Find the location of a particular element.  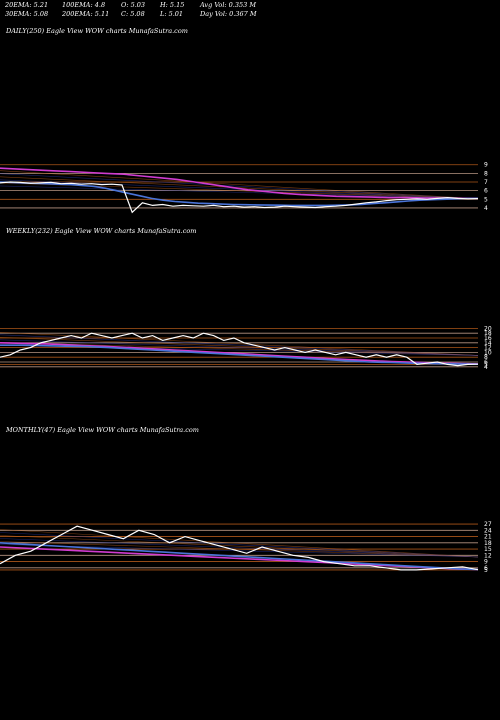

monthly-tick-label: 5 is located at coordinates (486, 570).